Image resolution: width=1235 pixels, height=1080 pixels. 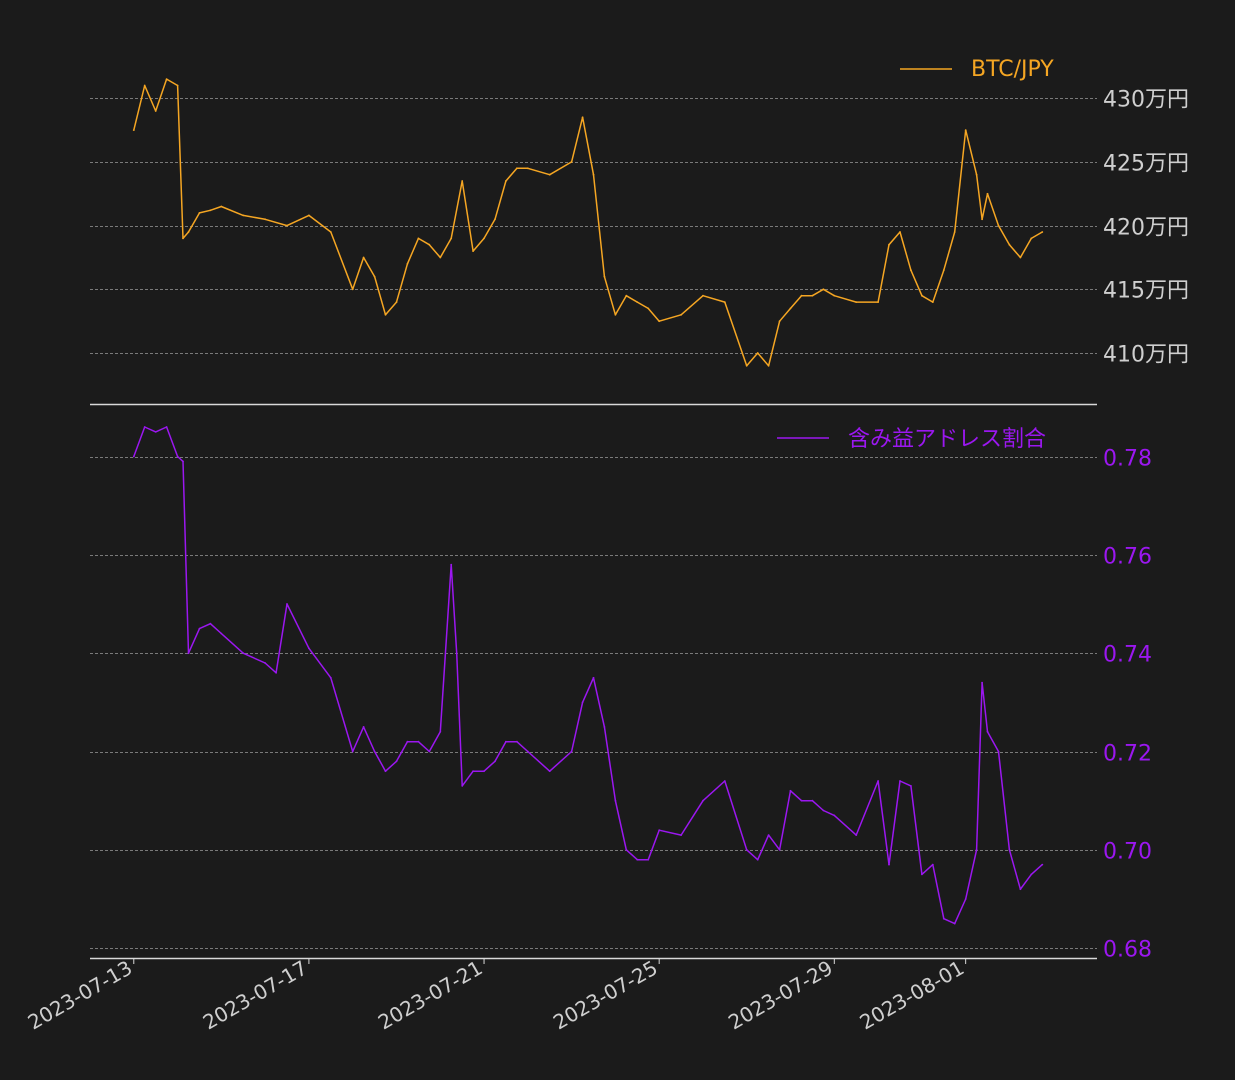 I want to click on btc-y-tick-label: 425万円, so click(x=1146, y=164).